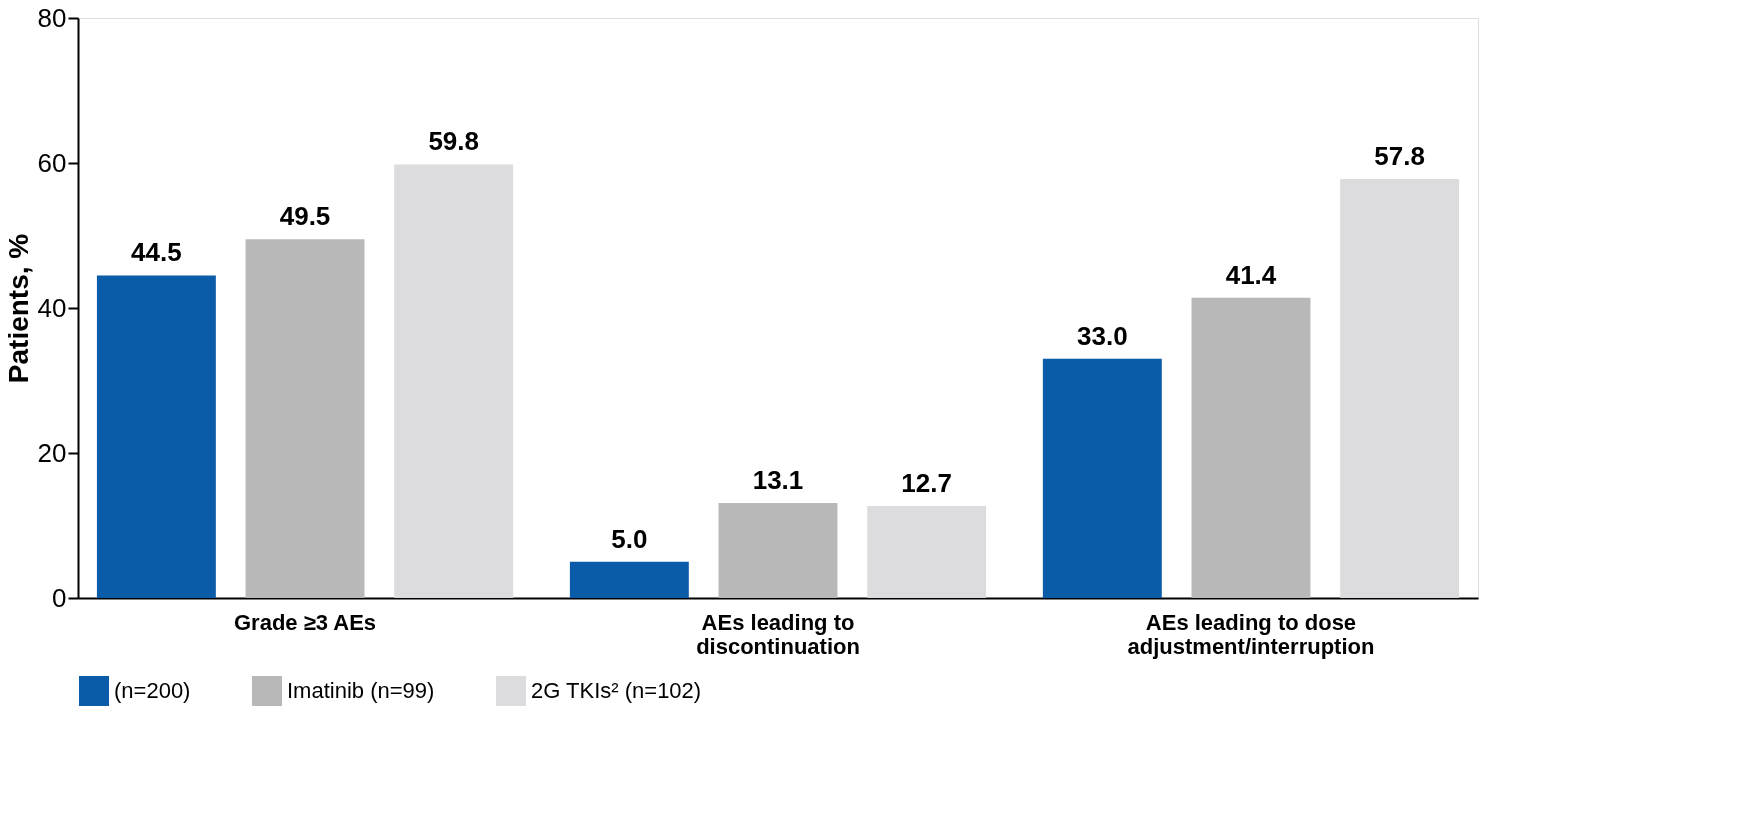 This screenshot has height=830, width=1737. Describe the element at coordinates (156, 252) in the screenshot. I see `data-label: 44.5` at that location.